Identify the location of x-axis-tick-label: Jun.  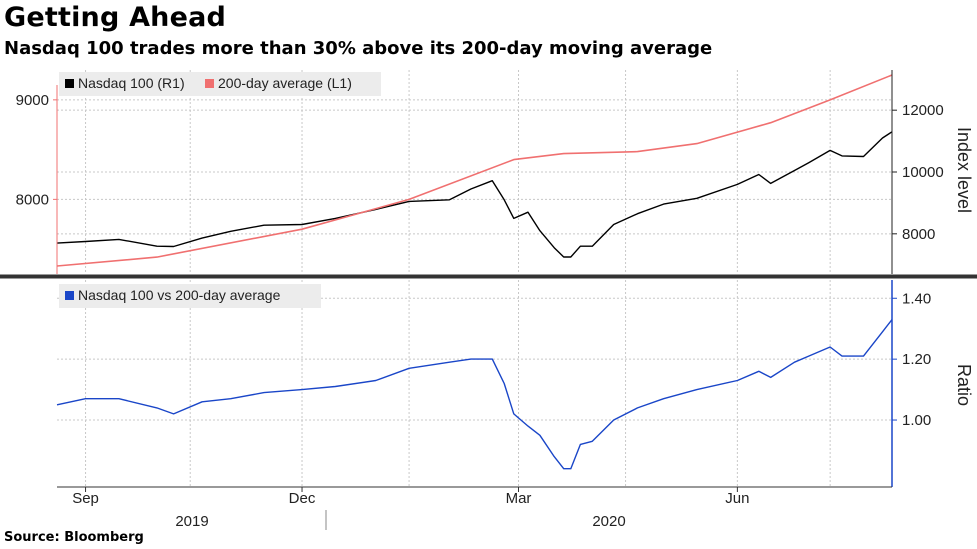
(737, 498).